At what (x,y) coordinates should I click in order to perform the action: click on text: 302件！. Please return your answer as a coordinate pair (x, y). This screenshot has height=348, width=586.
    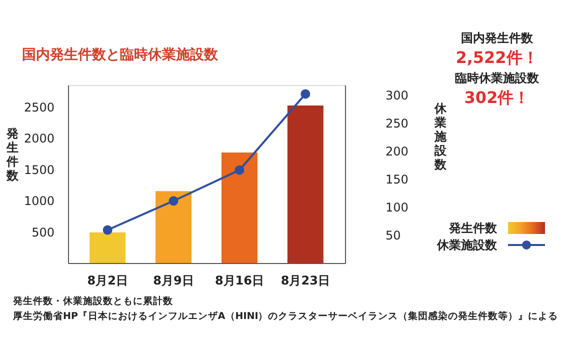
    Looking at the image, I should click on (497, 97).